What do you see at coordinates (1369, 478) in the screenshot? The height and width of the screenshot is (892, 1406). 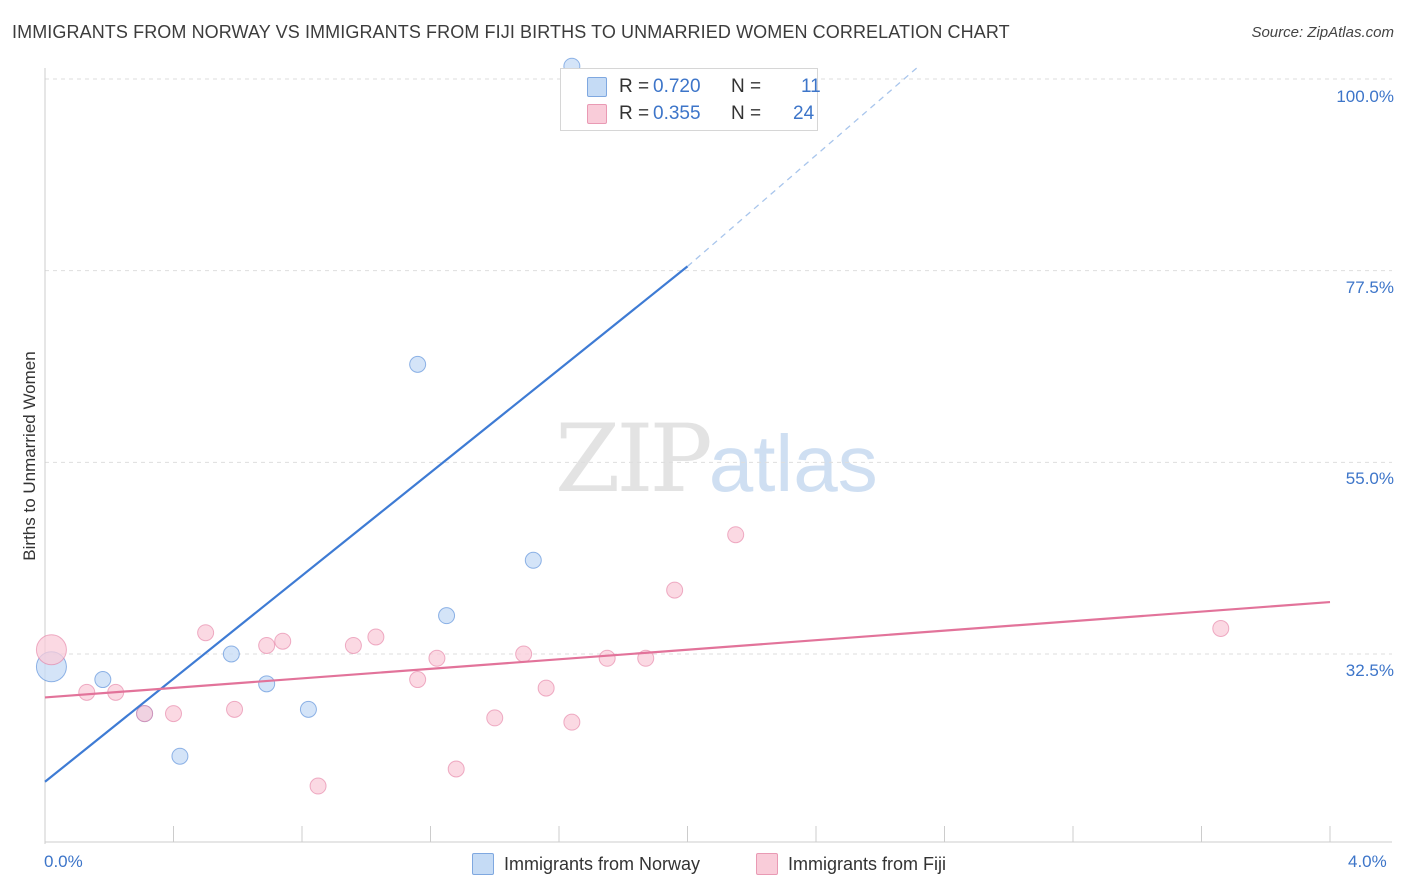 I see `y-tick-label-55: 55.0%` at bounding box center [1369, 478].